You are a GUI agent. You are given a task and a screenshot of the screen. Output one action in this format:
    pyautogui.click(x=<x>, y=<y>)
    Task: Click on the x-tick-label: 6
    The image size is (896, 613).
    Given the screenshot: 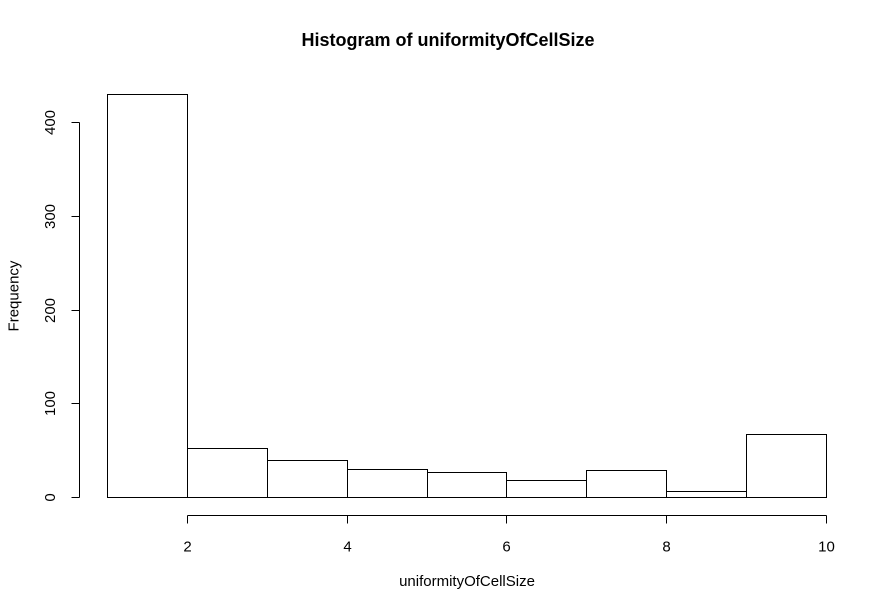 What is the action you would take?
    pyautogui.click(x=506, y=547)
    